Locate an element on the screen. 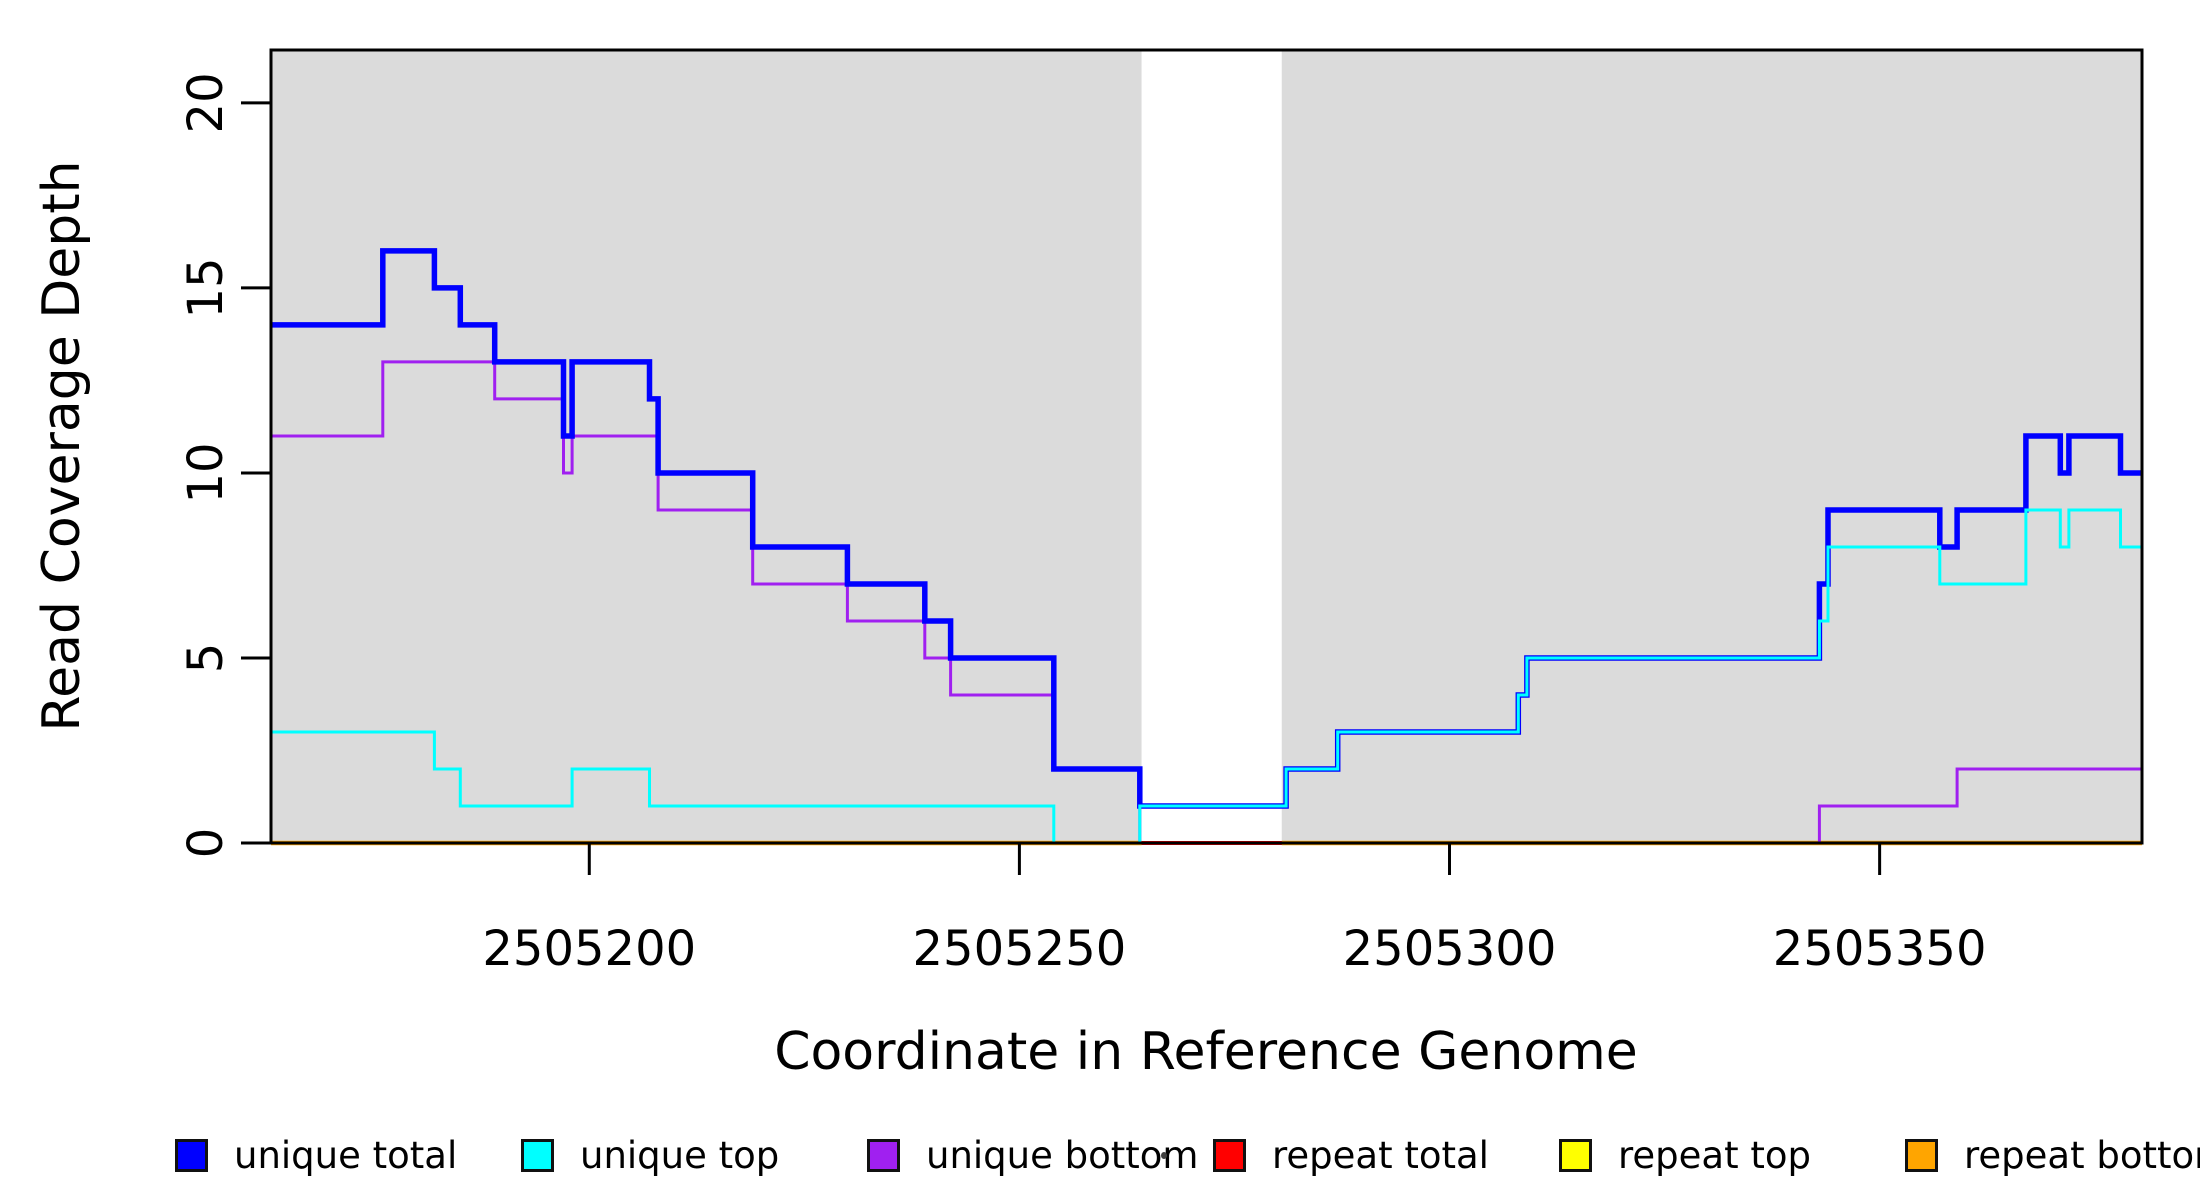  y-tick-label: 5 is located at coordinates (206, 658).